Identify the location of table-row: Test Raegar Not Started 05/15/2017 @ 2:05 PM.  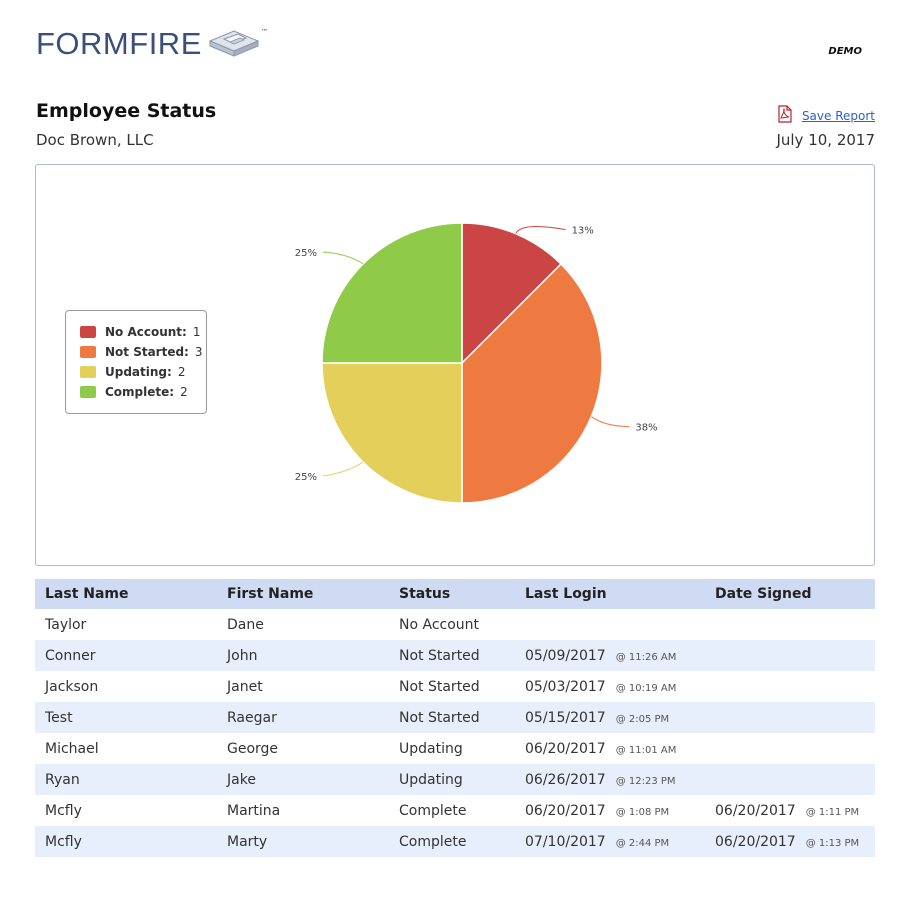
(455, 717).